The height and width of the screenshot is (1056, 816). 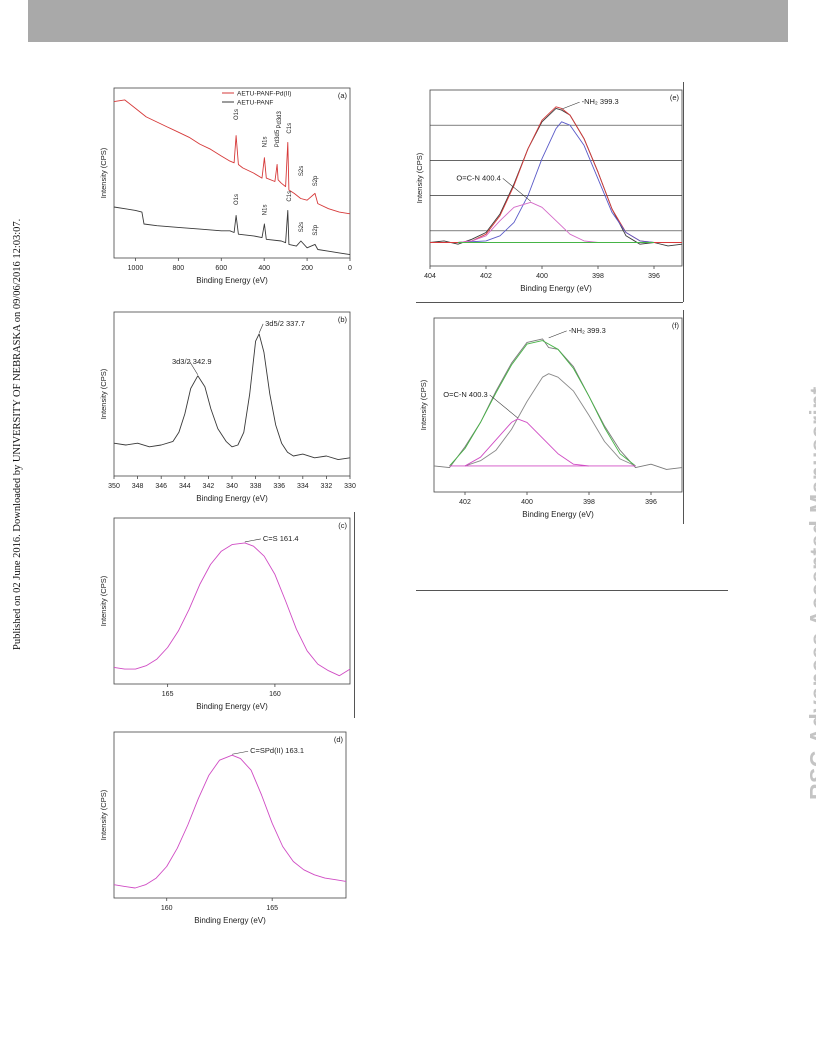 I want to click on x-tick-label: 600, so click(x=221, y=268).